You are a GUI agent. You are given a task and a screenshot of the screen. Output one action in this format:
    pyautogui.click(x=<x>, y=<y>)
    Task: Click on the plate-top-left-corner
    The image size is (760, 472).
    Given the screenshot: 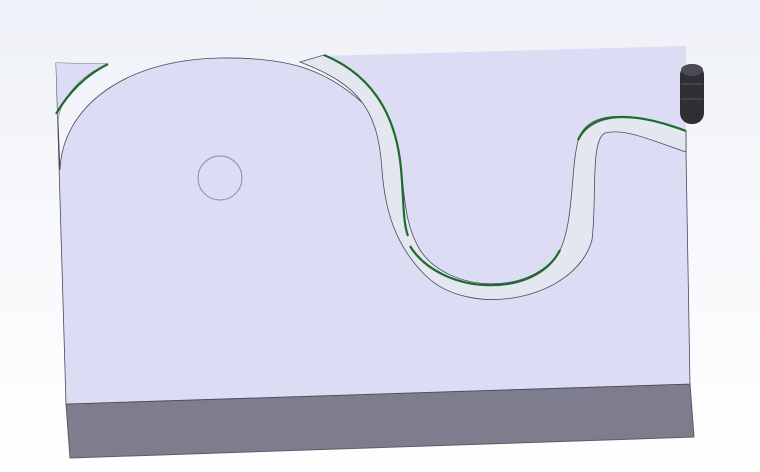 What is the action you would take?
    pyautogui.click(x=82, y=91)
    